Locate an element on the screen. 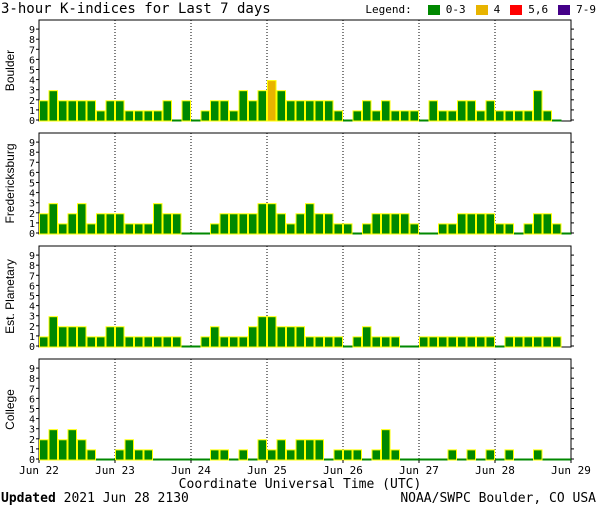 The width and height of the screenshot is (600, 510). source-footer: NOAA/SWPC Boulder, CO USA is located at coordinates (498, 498).